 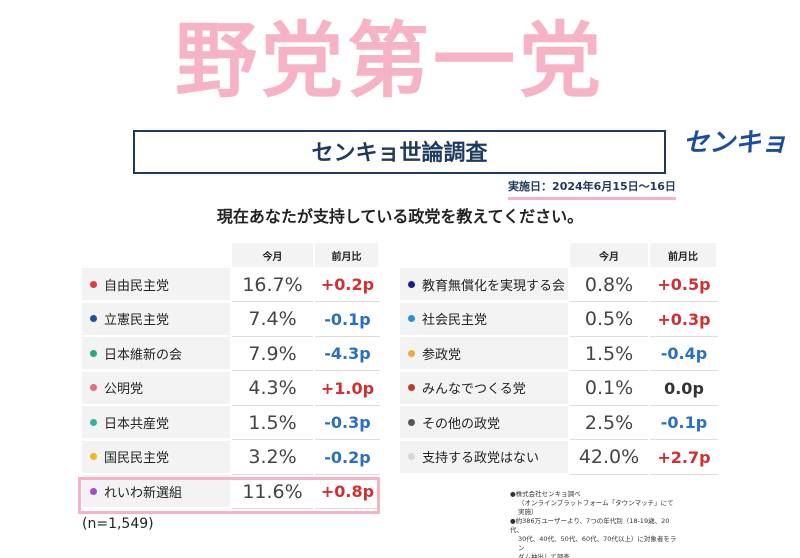 I want to click on change: -0.4p, so click(x=684, y=354).